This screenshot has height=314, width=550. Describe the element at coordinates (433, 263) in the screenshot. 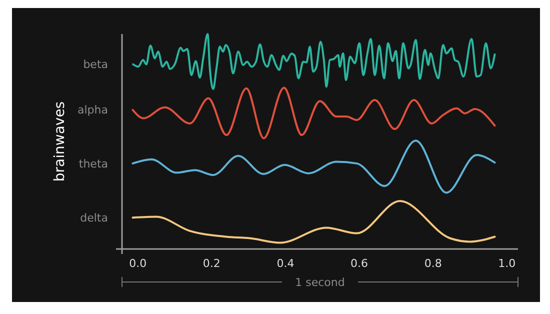

I see `x-tick-label: 0.8` at that location.